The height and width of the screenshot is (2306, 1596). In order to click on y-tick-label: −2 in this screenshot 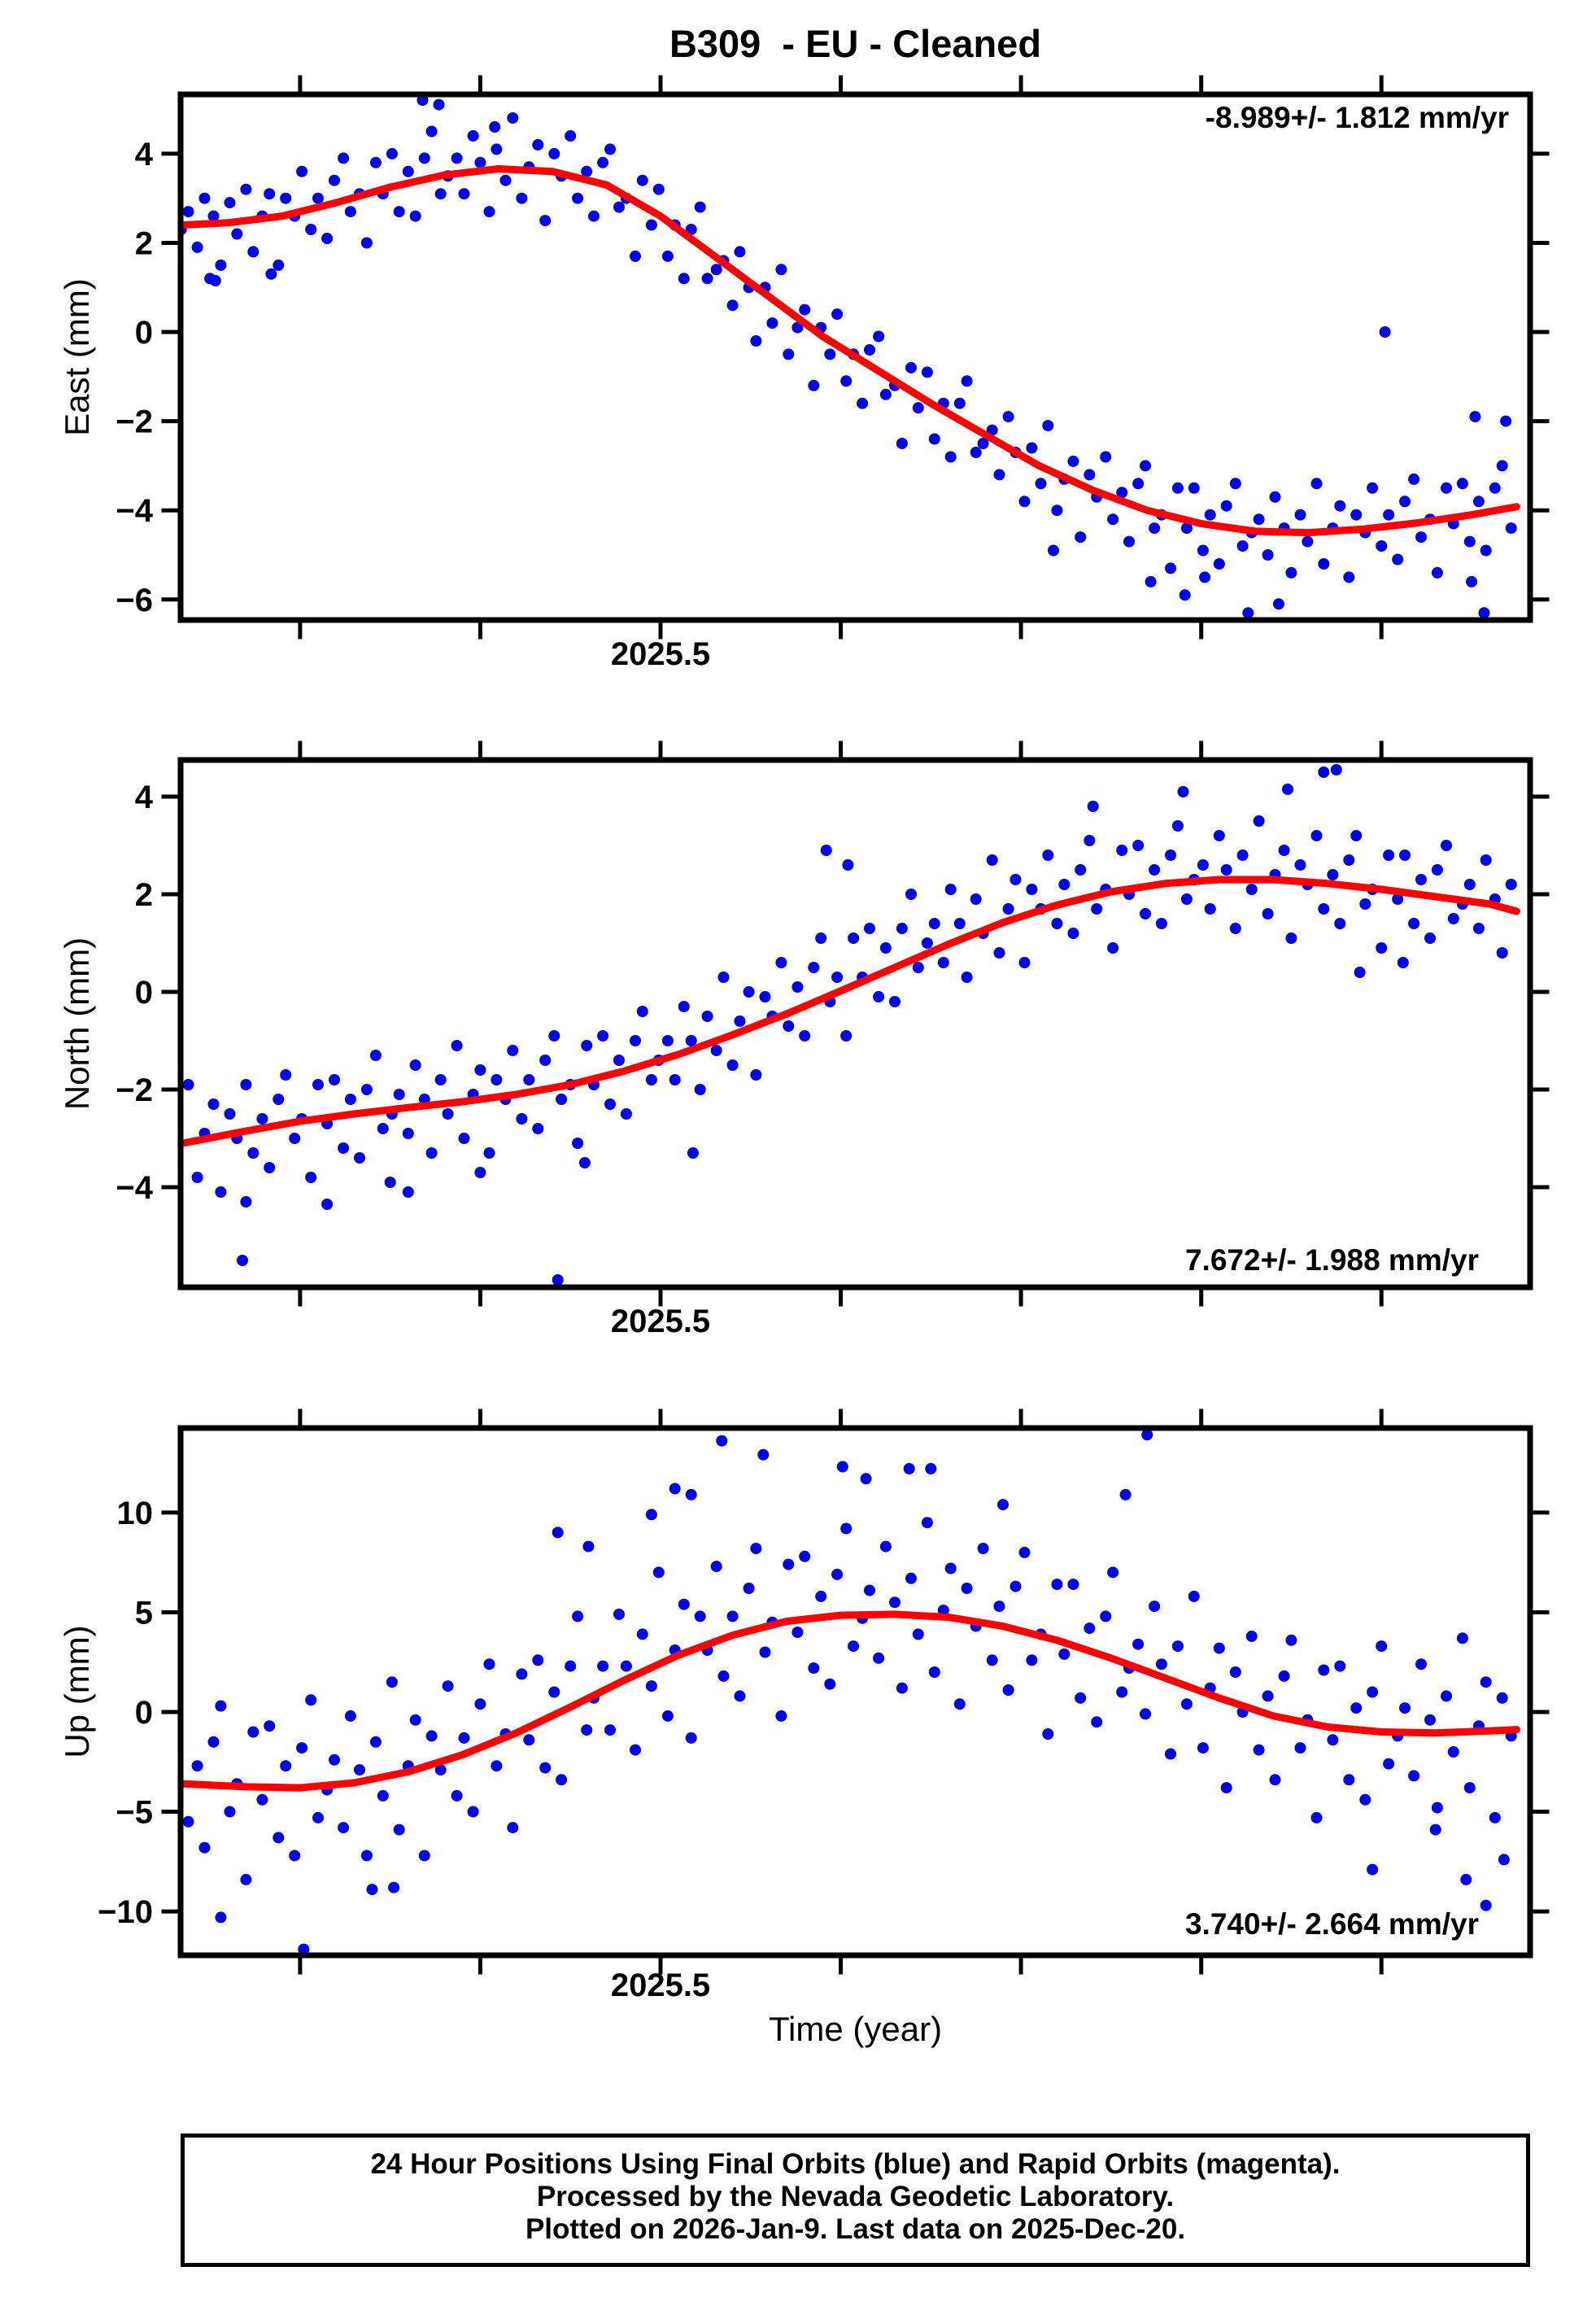, I will do `click(134, 1090)`.